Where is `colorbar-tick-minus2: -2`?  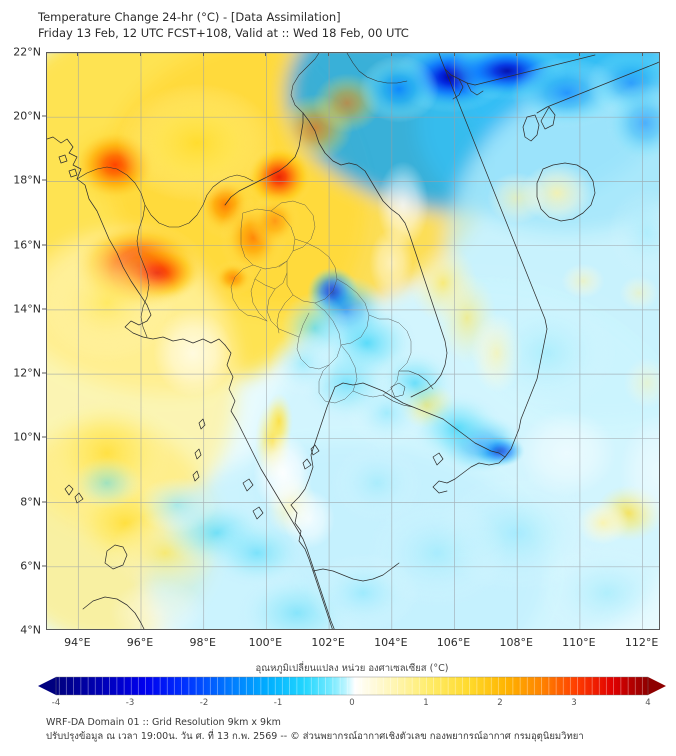
colorbar-tick-minus2: -2 is located at coordinates (204, 703).